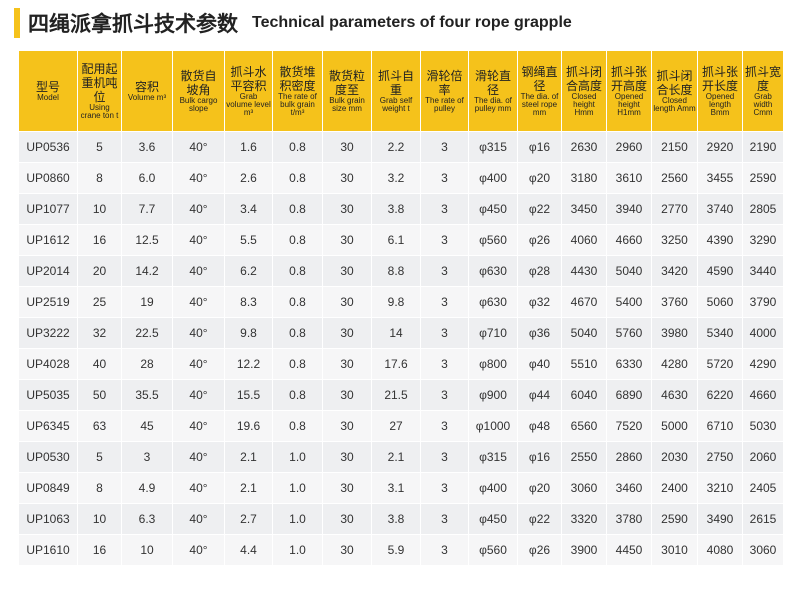 This screenshot has width=800, height=589. What do you see at coordinates (99, 426) in the screenshot?
I see `table-cell: 63` at bounding box center [99, 426].